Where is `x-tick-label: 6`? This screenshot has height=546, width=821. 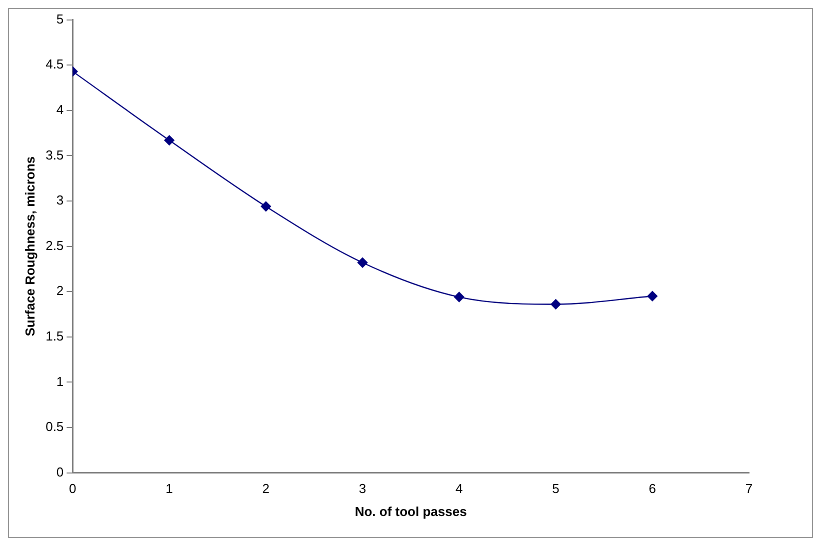 x-tick-label: 6 is located at coordinates (652, 488).